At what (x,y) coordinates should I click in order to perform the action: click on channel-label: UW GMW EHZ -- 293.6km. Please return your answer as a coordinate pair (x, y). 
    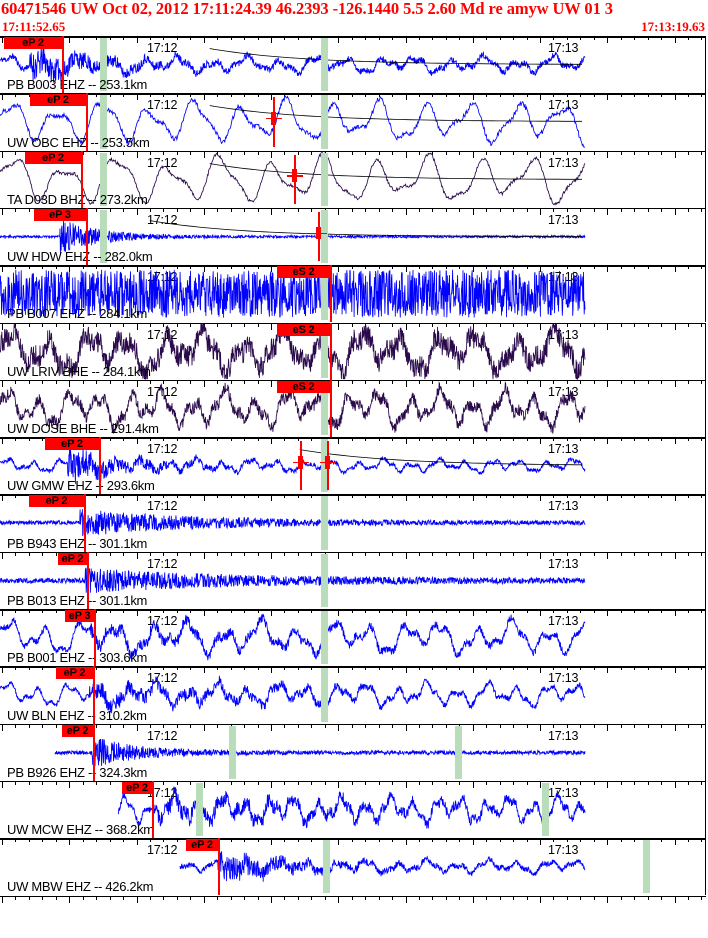
    Looking at the image, I should click on (81, 486).